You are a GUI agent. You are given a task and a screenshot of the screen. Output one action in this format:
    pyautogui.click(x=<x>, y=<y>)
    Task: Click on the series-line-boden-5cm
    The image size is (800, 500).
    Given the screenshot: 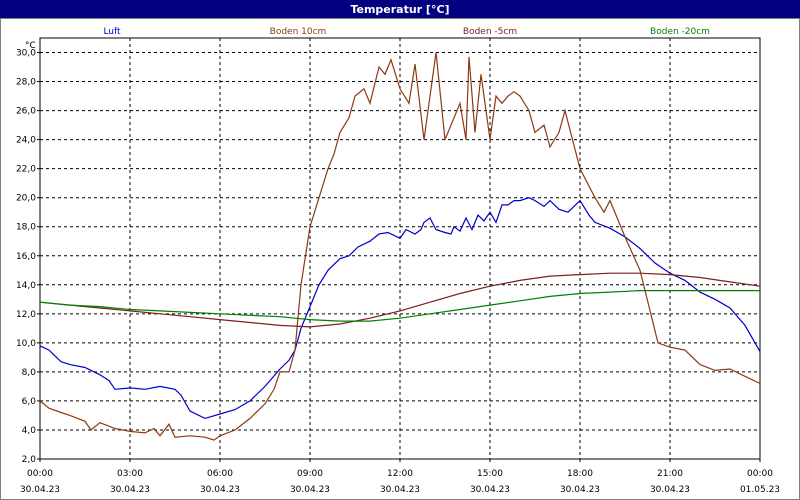 What is the action you would take?
    pyautogui.click(x=400, y=300)
    